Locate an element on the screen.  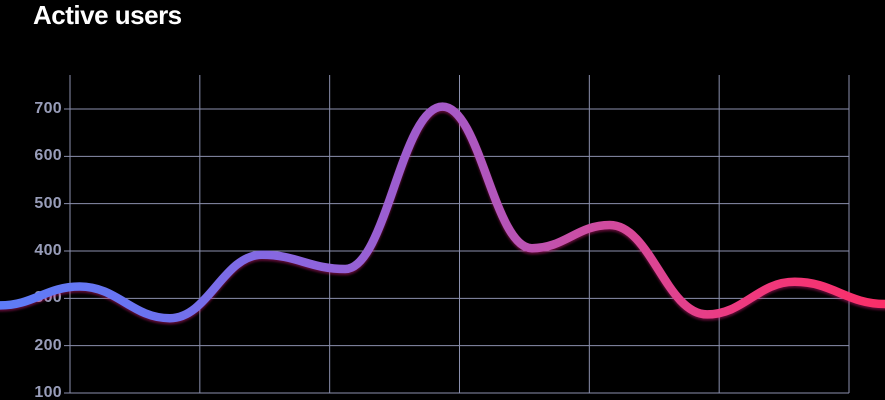
y-axis-tick-label: 500 is located at coordinates (48, 203).